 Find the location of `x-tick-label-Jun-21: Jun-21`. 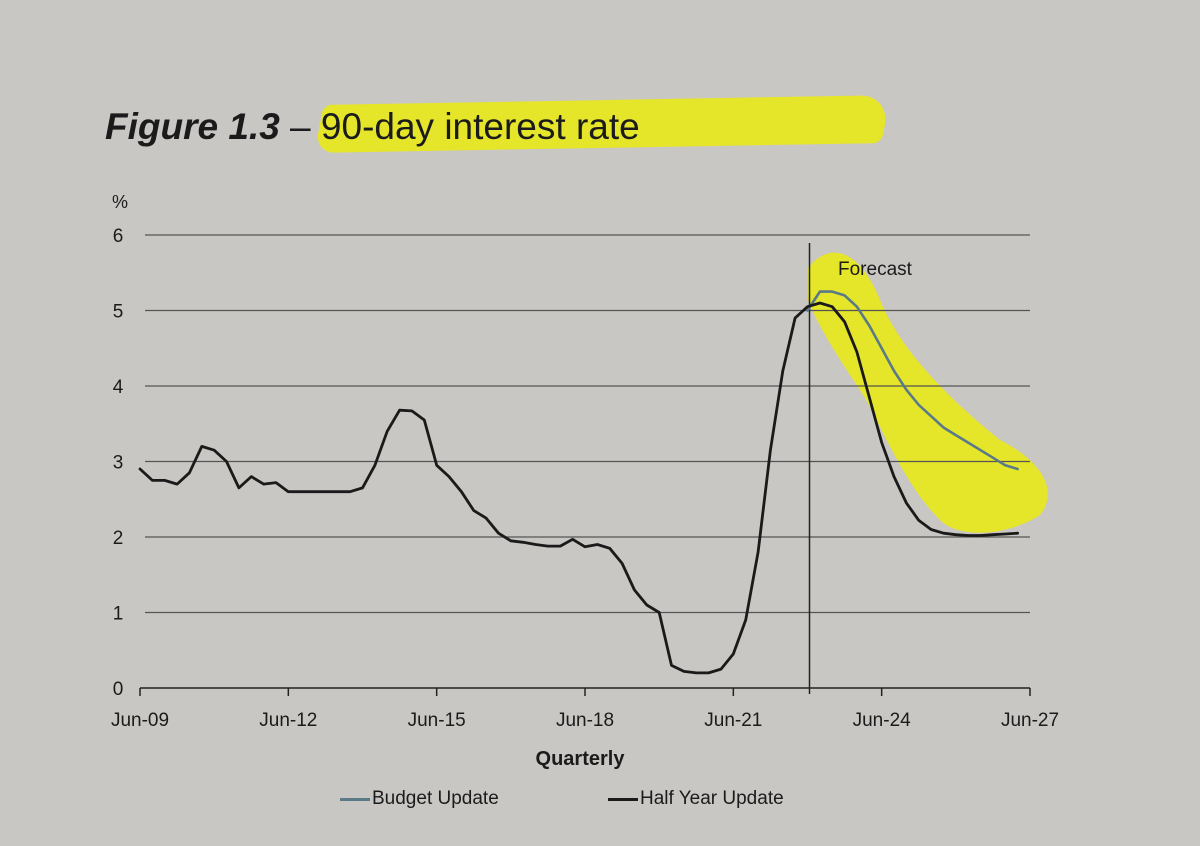

x-tick-label-Jun-21: Jun-21 is located at coordinates (733, 720).